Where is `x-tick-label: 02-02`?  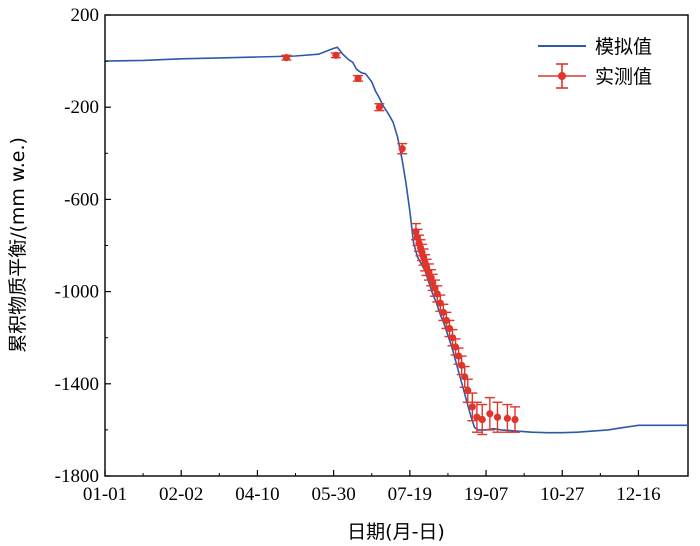 x-tick-label: 02-02 is located at coordinates (181, 494).